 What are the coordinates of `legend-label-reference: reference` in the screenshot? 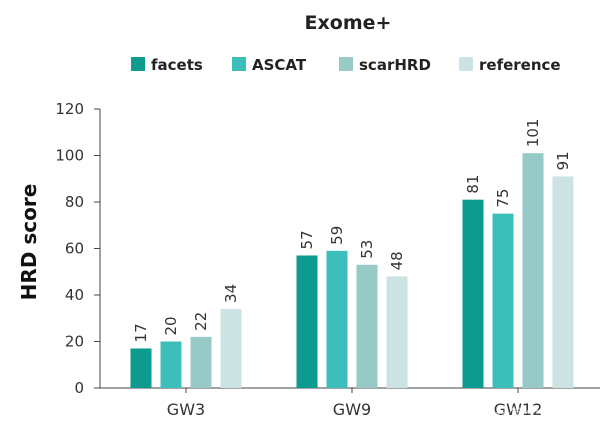 It's located at (520, 65).